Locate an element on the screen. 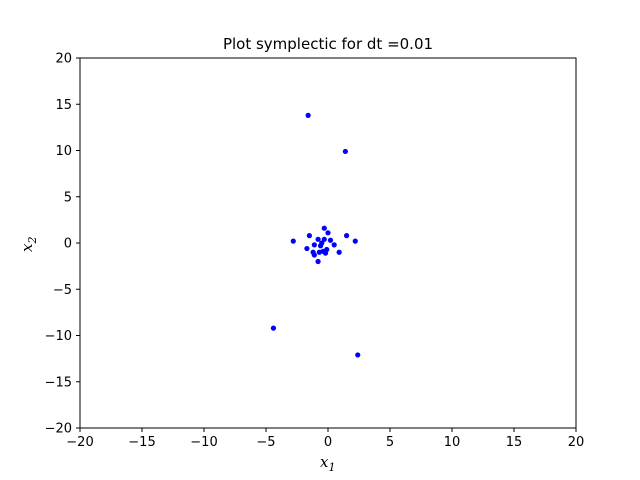 This screenshot has height=480, width=640. y-axis-label: x2 is located at coordinates (28, 244).